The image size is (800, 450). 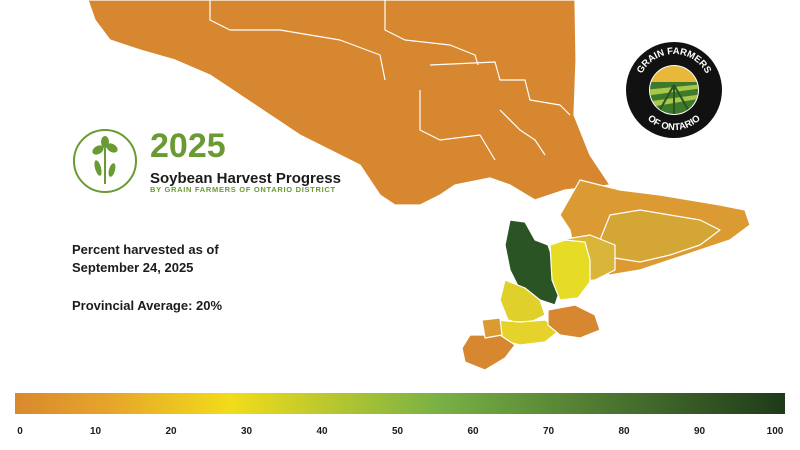 I want to click on page-subtitle: Soybean Harvest Progress, so click(x=245, y=178).